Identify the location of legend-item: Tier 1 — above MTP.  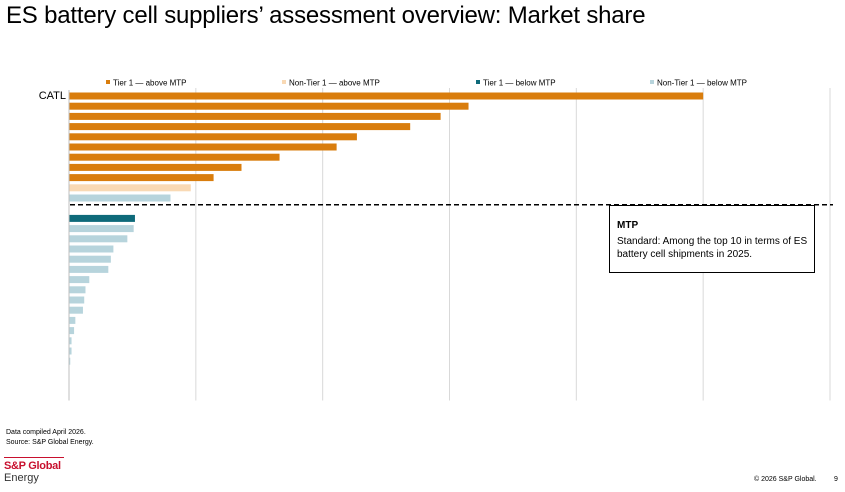
(146, 83).